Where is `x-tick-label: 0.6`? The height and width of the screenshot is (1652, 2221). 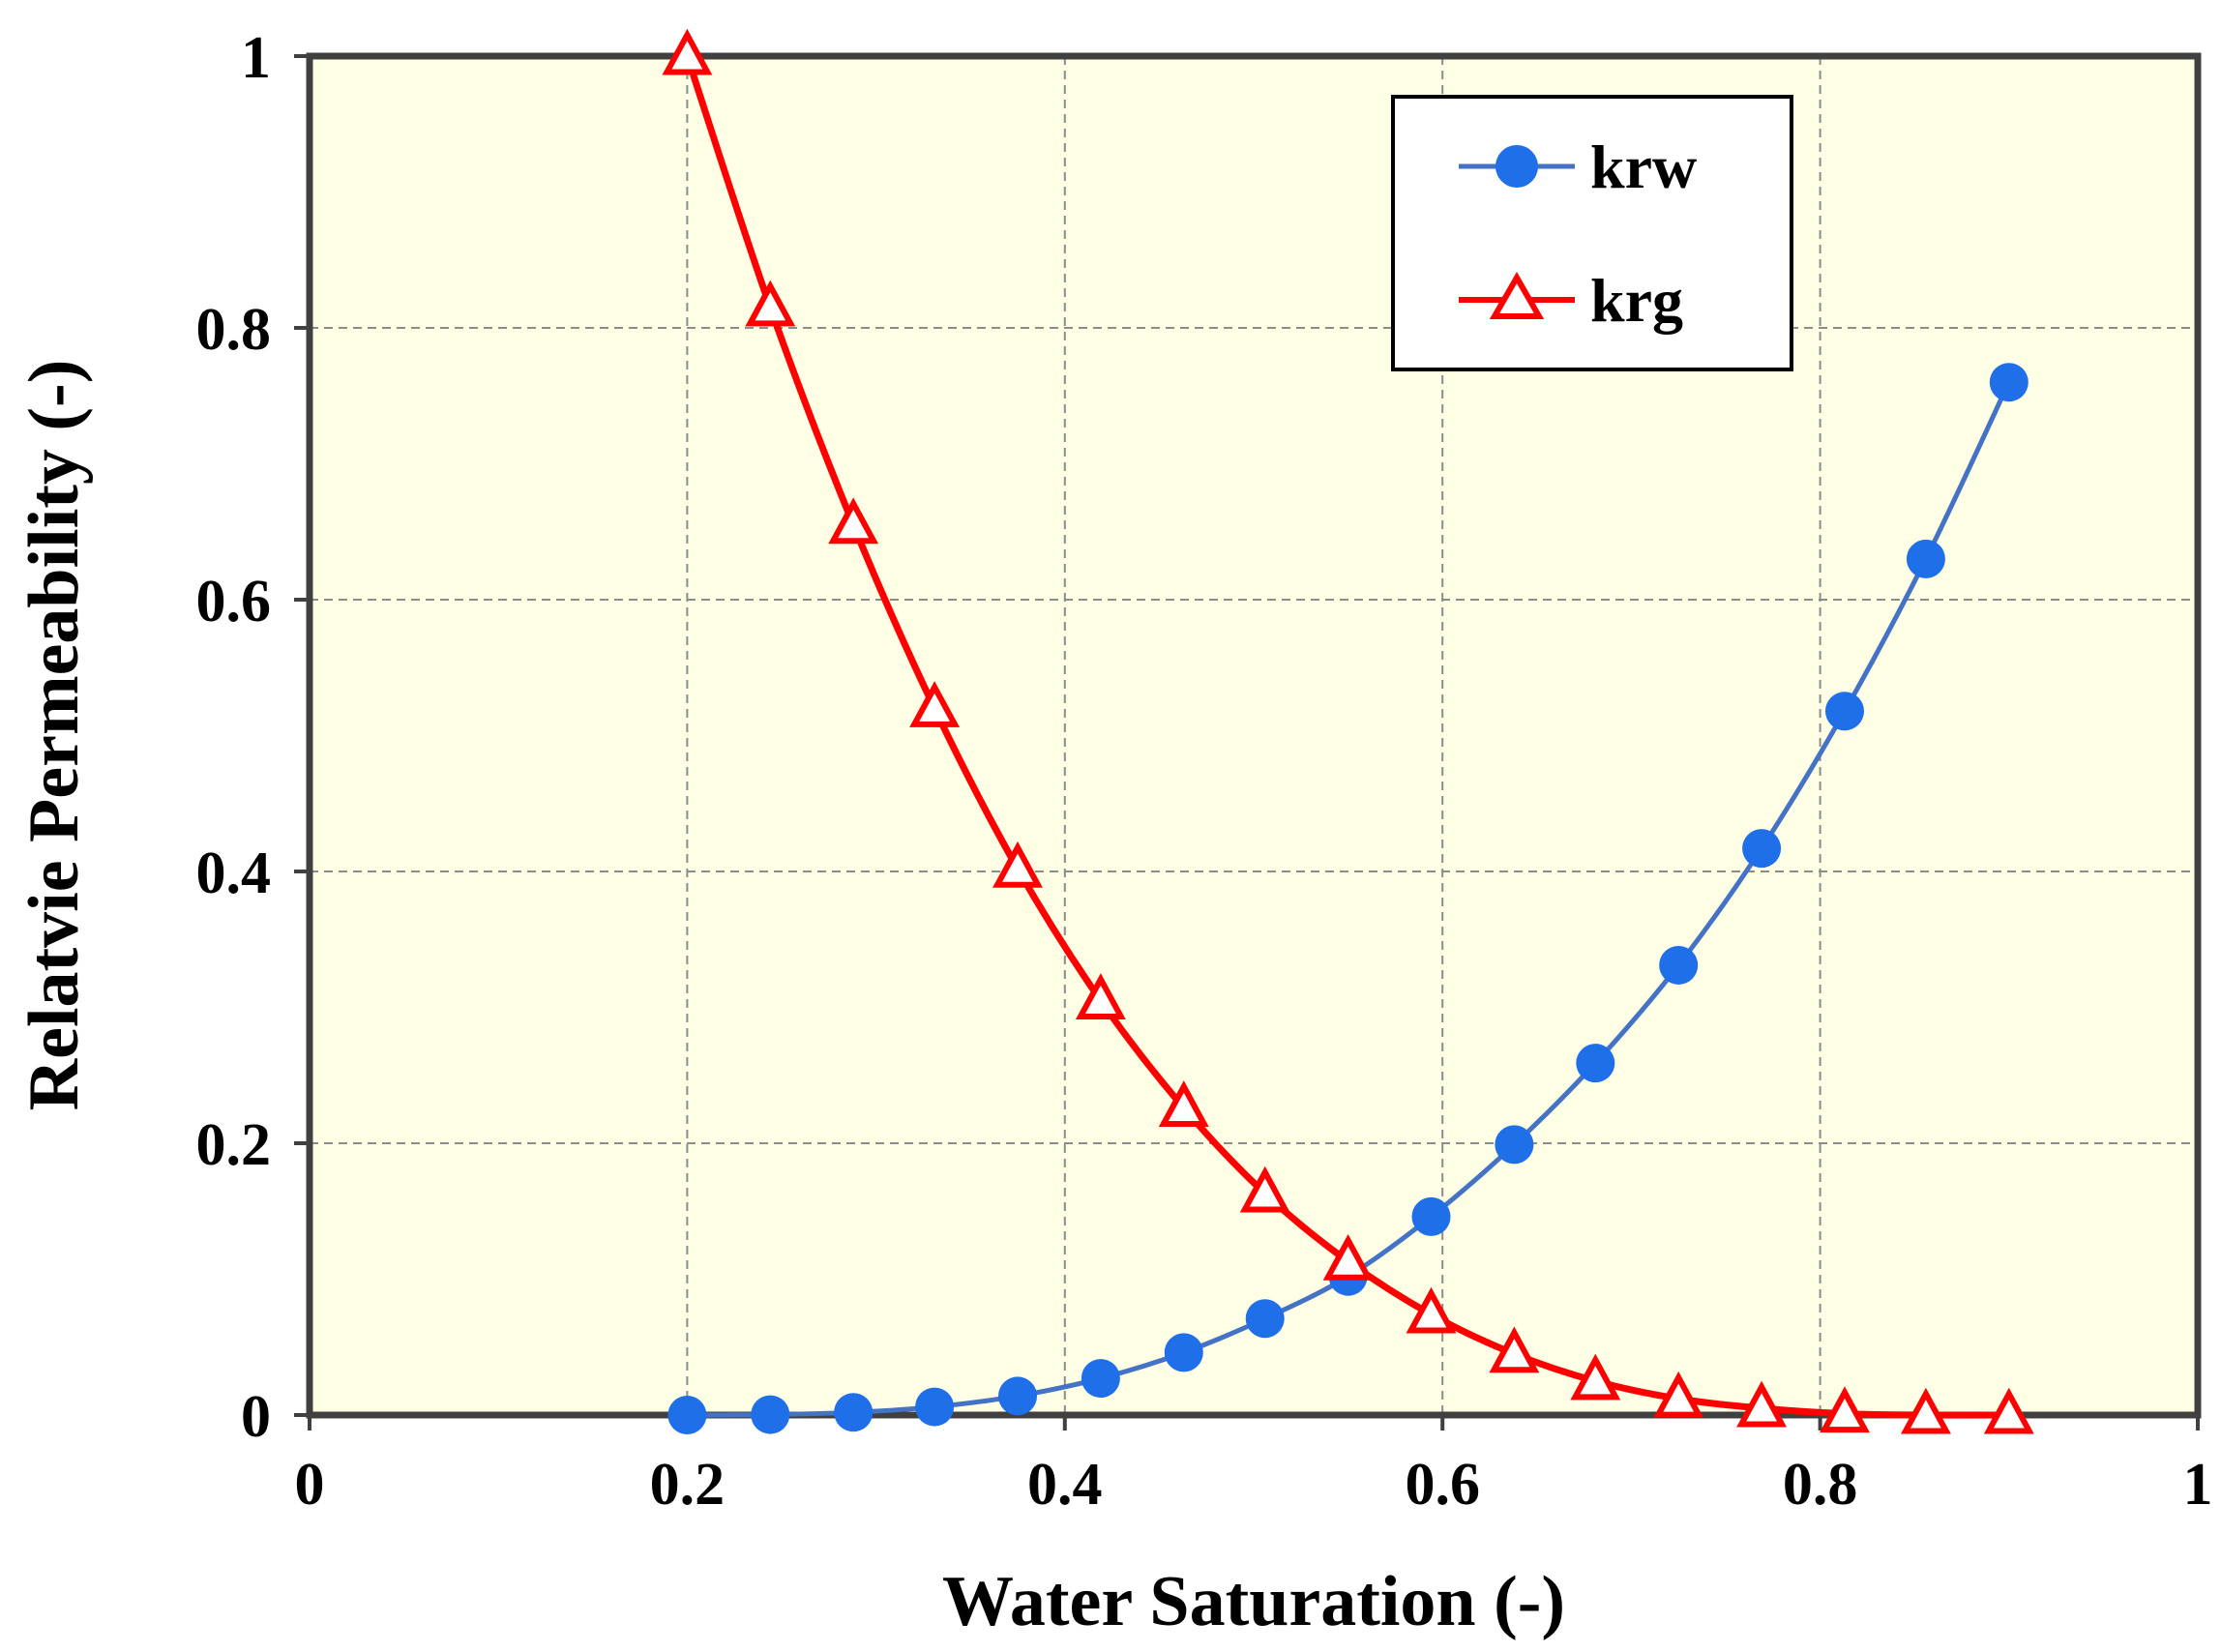 x-tick-label: 0.6 is located at coordinates (1442, 1485).